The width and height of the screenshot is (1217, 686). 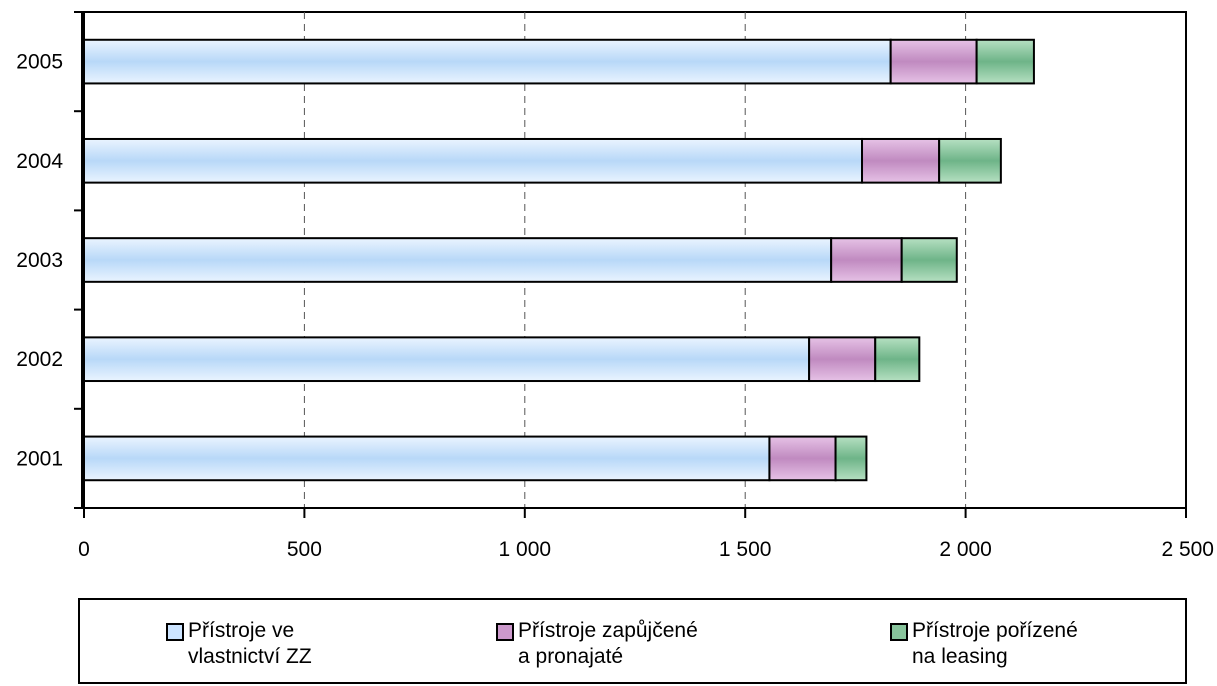 I want to click on legend-label-leasing: Přístroje pořízené na leasing, so click(x=995, y=643).